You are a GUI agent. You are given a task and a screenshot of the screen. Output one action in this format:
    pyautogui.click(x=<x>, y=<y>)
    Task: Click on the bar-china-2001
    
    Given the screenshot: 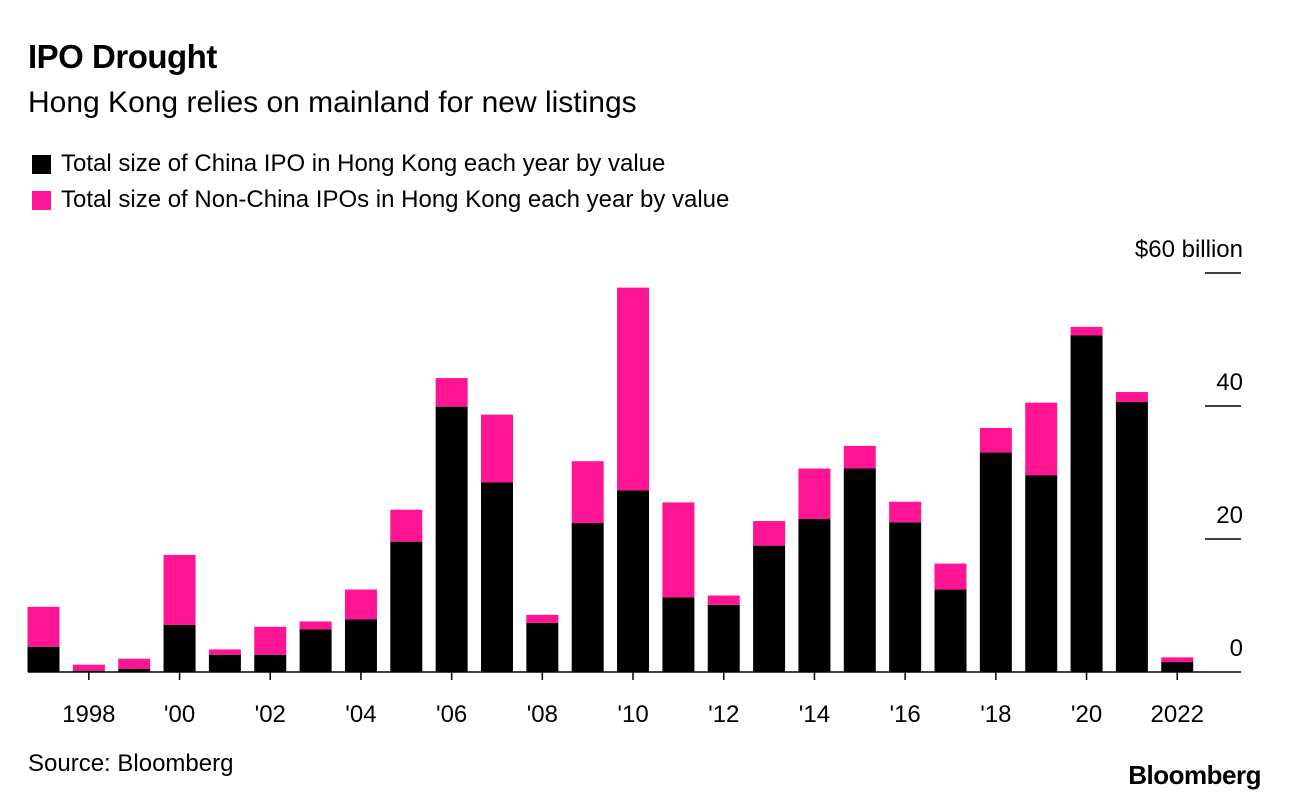 What is the action you would take?
    pyautogui.click(x=224, y=663)
    